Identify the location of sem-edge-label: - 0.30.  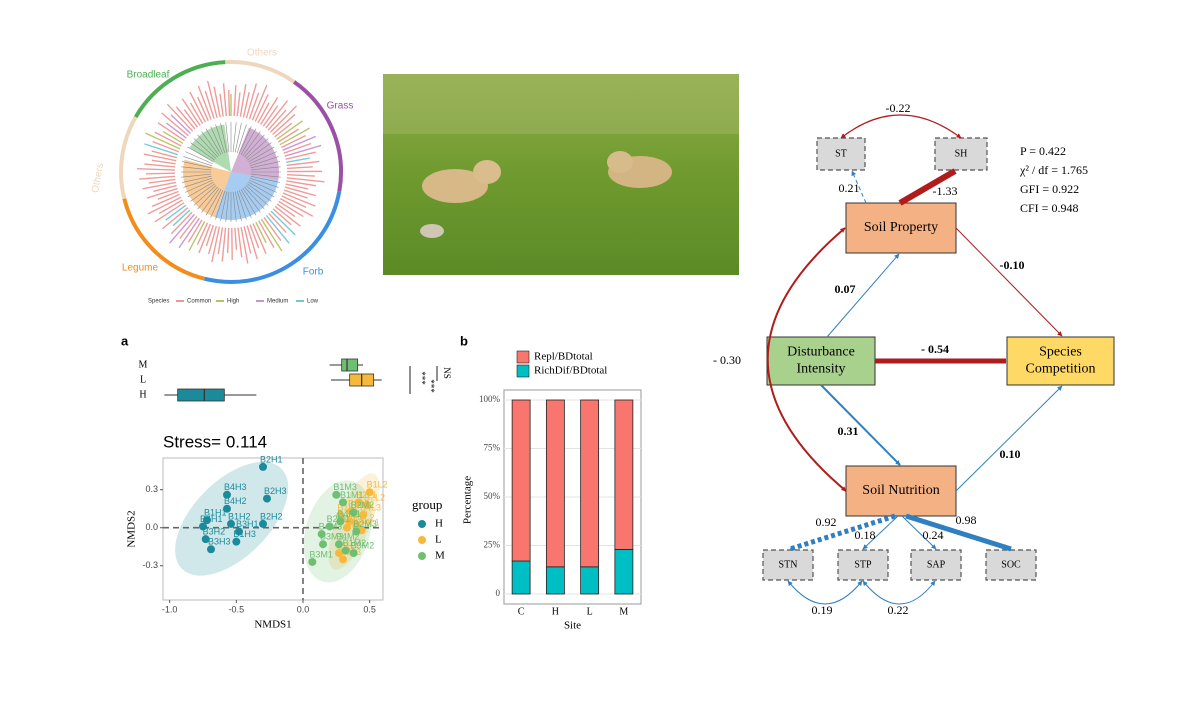
(727, 360).